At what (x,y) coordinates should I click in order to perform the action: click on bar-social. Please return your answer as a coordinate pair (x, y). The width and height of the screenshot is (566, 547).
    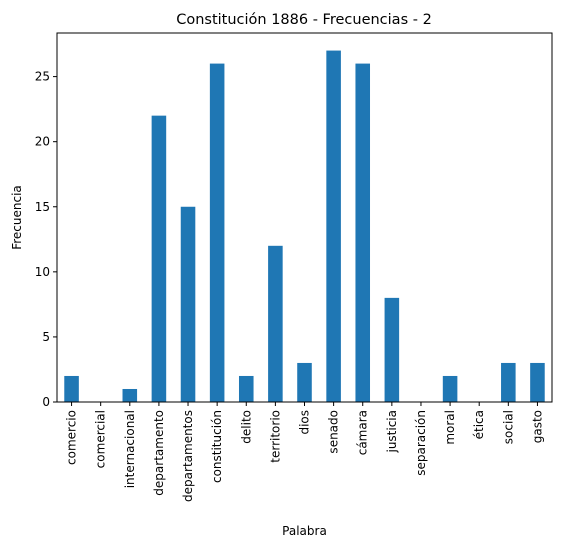
    Looking at the image, I should click on (508, 382).